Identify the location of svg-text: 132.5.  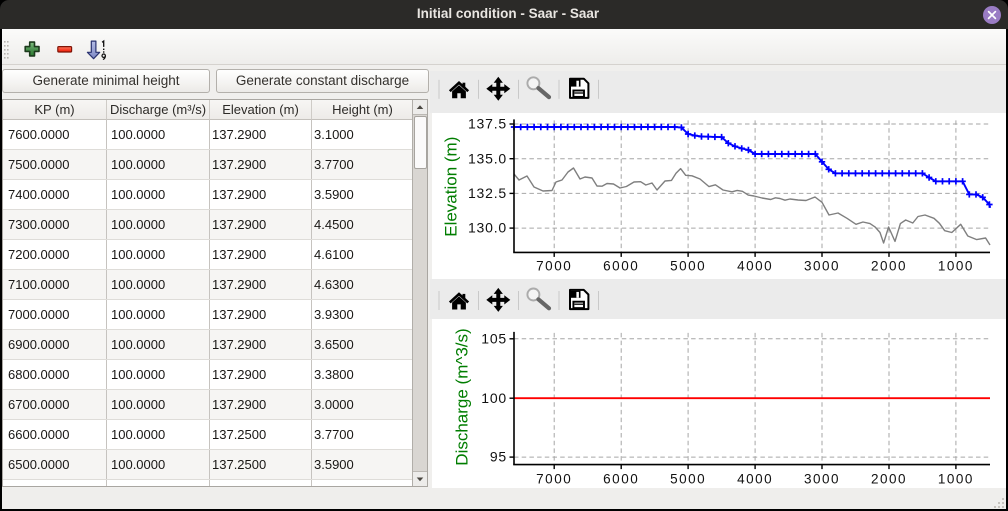
(487, 193).